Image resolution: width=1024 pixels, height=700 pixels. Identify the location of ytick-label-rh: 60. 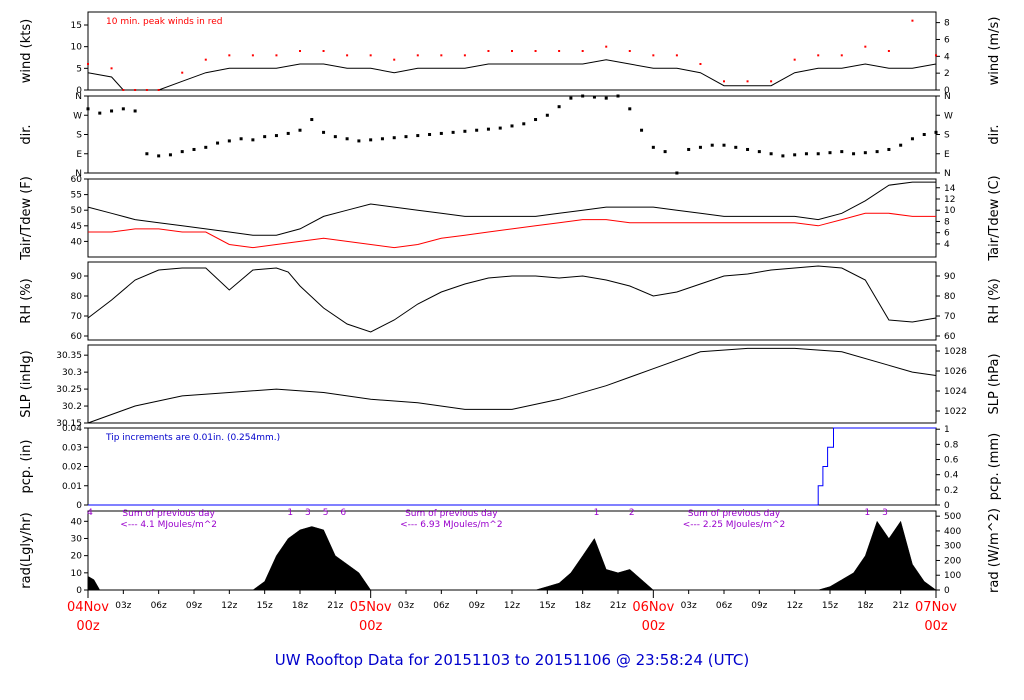
(77, 337).